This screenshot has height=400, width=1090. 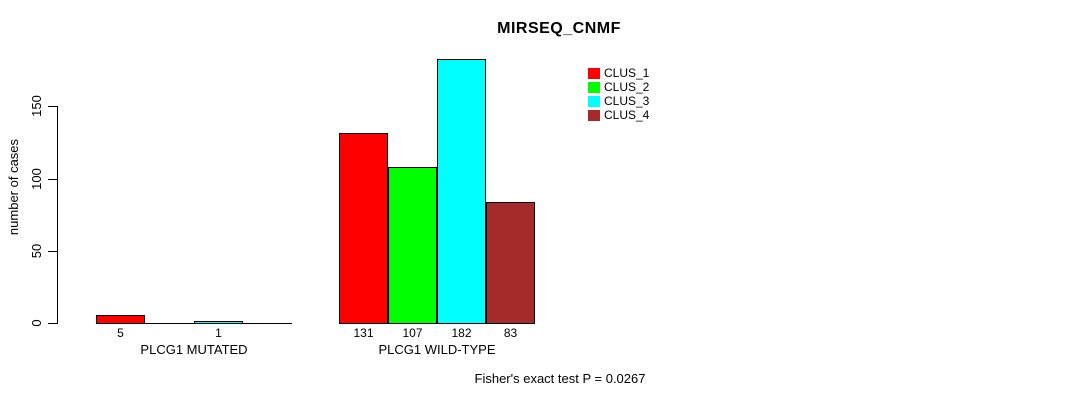 I want to click on bar-clus_3-group1, so click(x=218, y=322).